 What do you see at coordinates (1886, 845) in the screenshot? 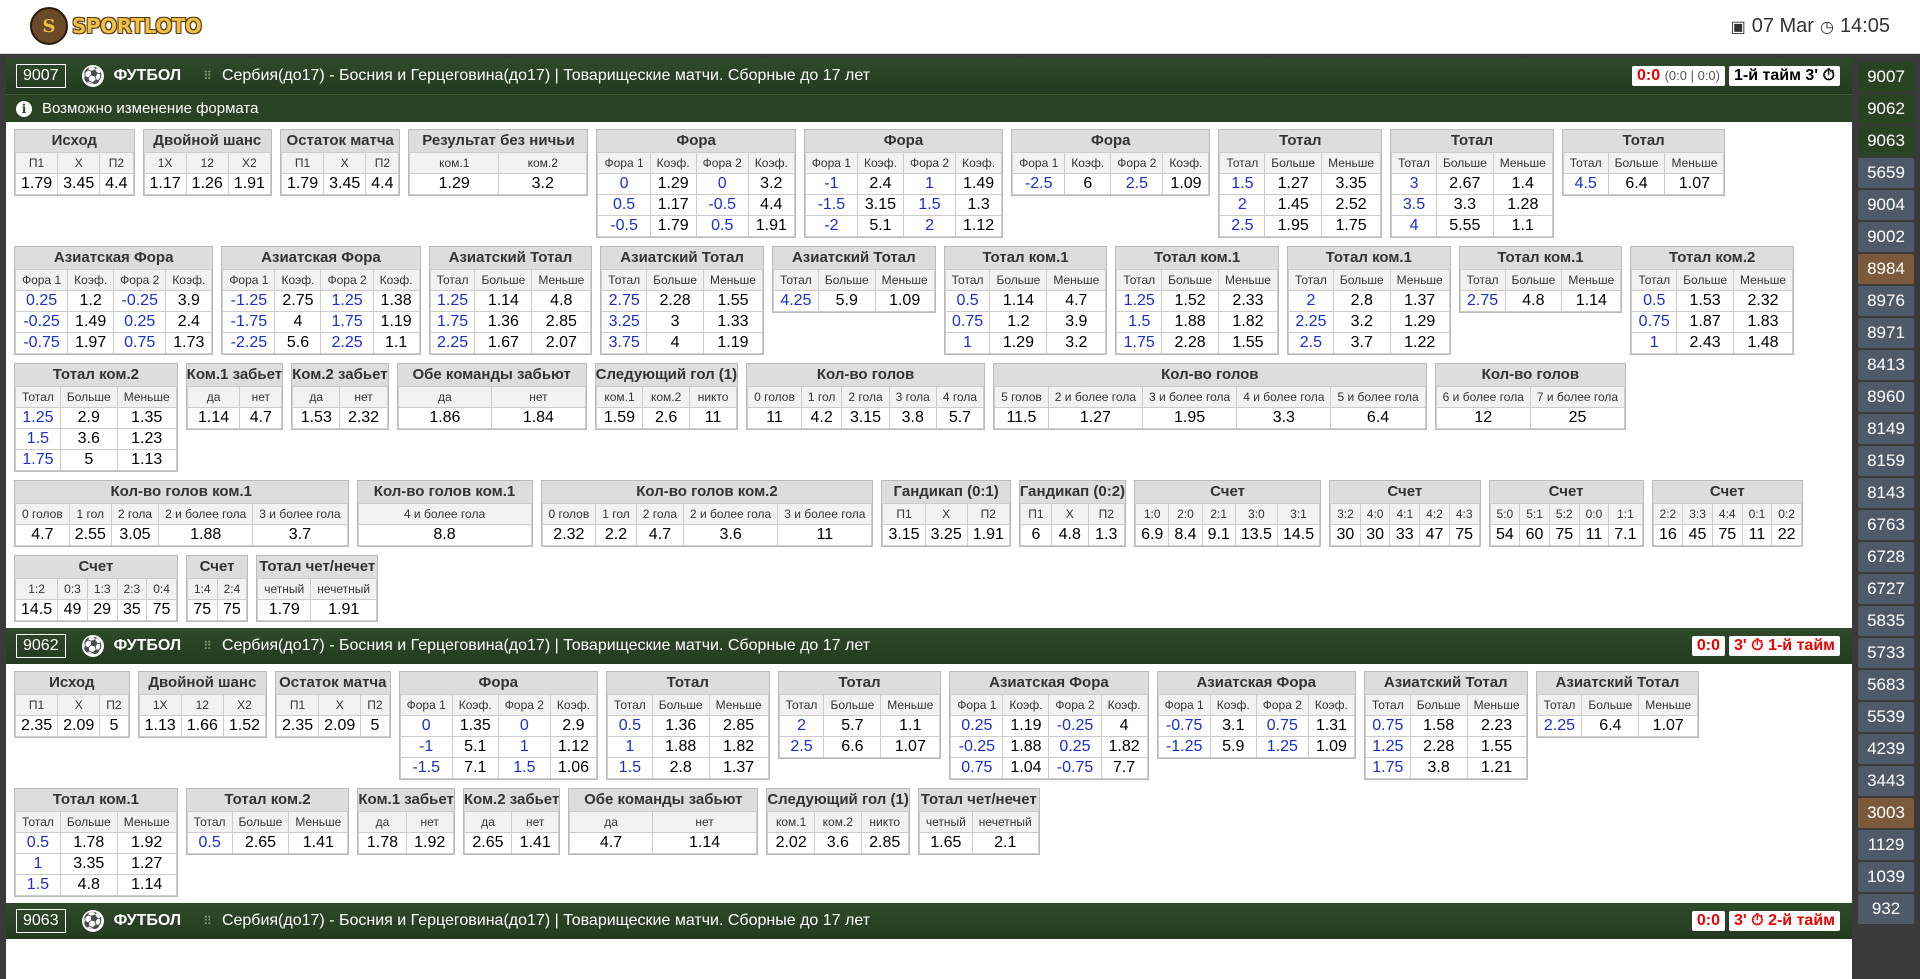
I see `rail-match-link: 1129` at bounding box center [1886, 845].